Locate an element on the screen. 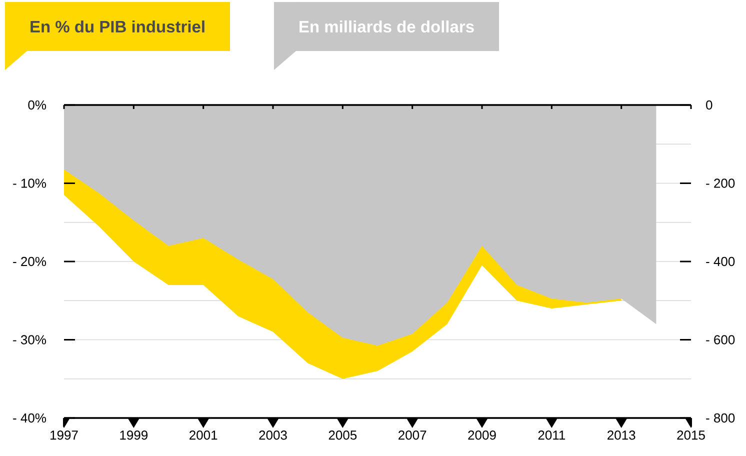 The height and width of the screenshot is (456, 746). x-tick-label: 1997 is located at coordinates (64, 435).